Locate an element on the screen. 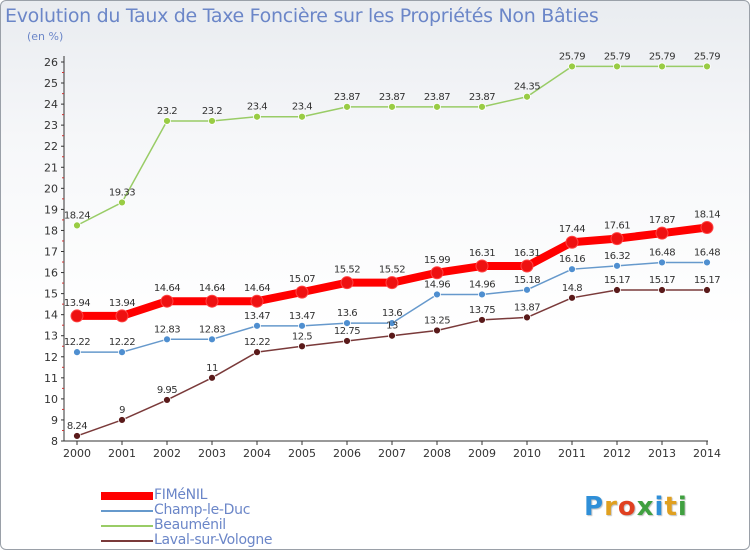 This screenshot has height=550, width=750. data-label-champ-le-duc: 14.96 is located at coordinates (482, 284).